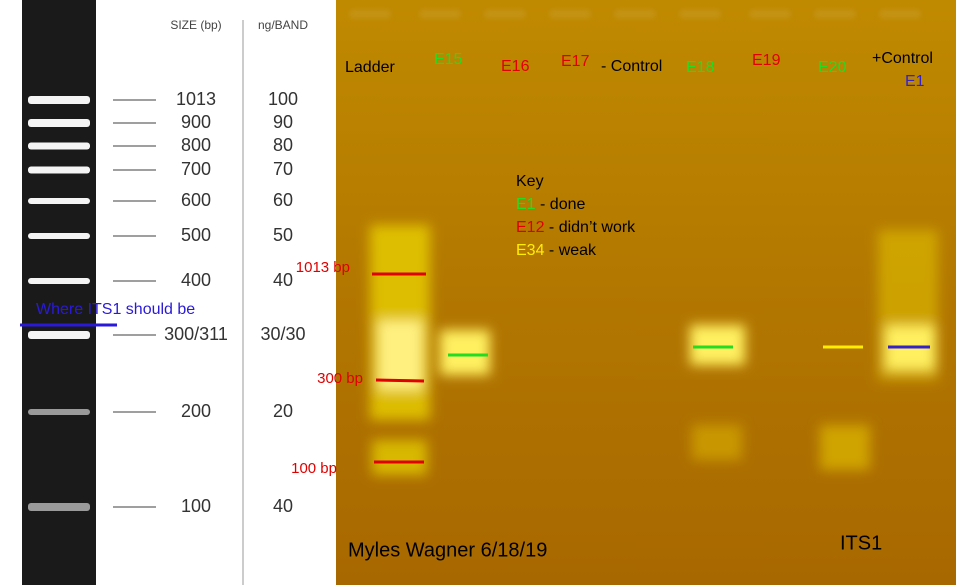 The height and width of the screenshot is (585, 956). I want to click on size-label: 200, so click(196, 411).